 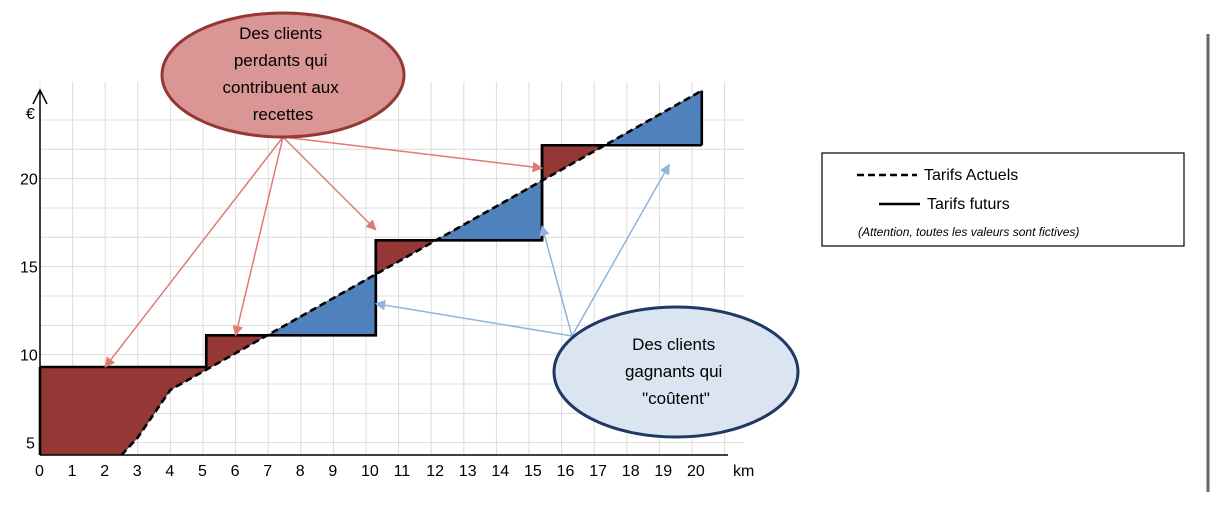 I want to click on x-tick-label: 0, so click(x=39, y=471).